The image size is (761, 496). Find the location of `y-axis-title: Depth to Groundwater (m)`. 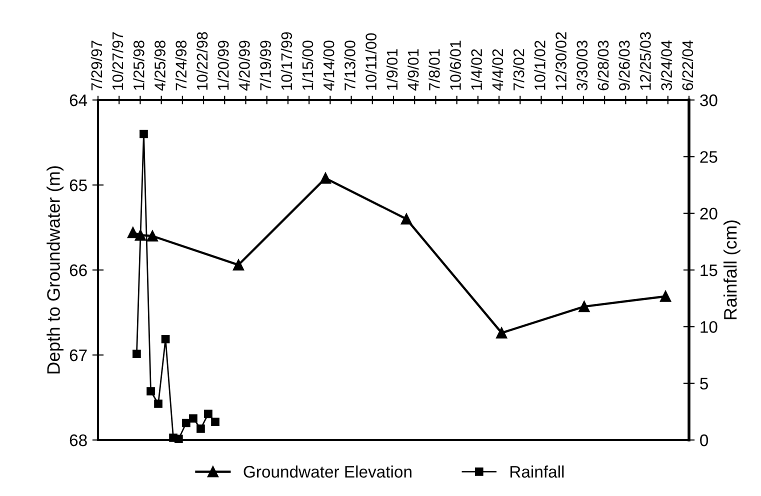

y-axis-title: Depth to Groundwater (m) is located at coordinates (55, 270).